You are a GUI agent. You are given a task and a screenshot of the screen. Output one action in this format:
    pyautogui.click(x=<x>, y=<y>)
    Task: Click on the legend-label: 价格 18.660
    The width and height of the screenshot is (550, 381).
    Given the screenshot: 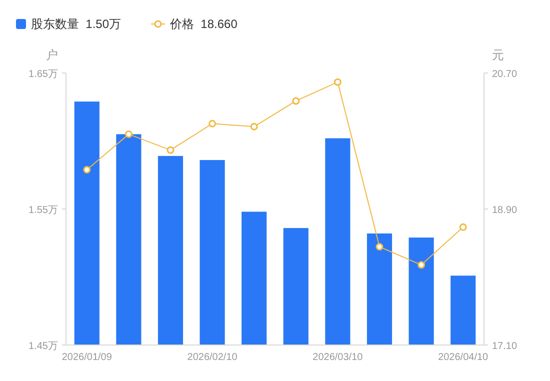 What is the action you would take?
    pyautogui.click(x=203, y=24)
    